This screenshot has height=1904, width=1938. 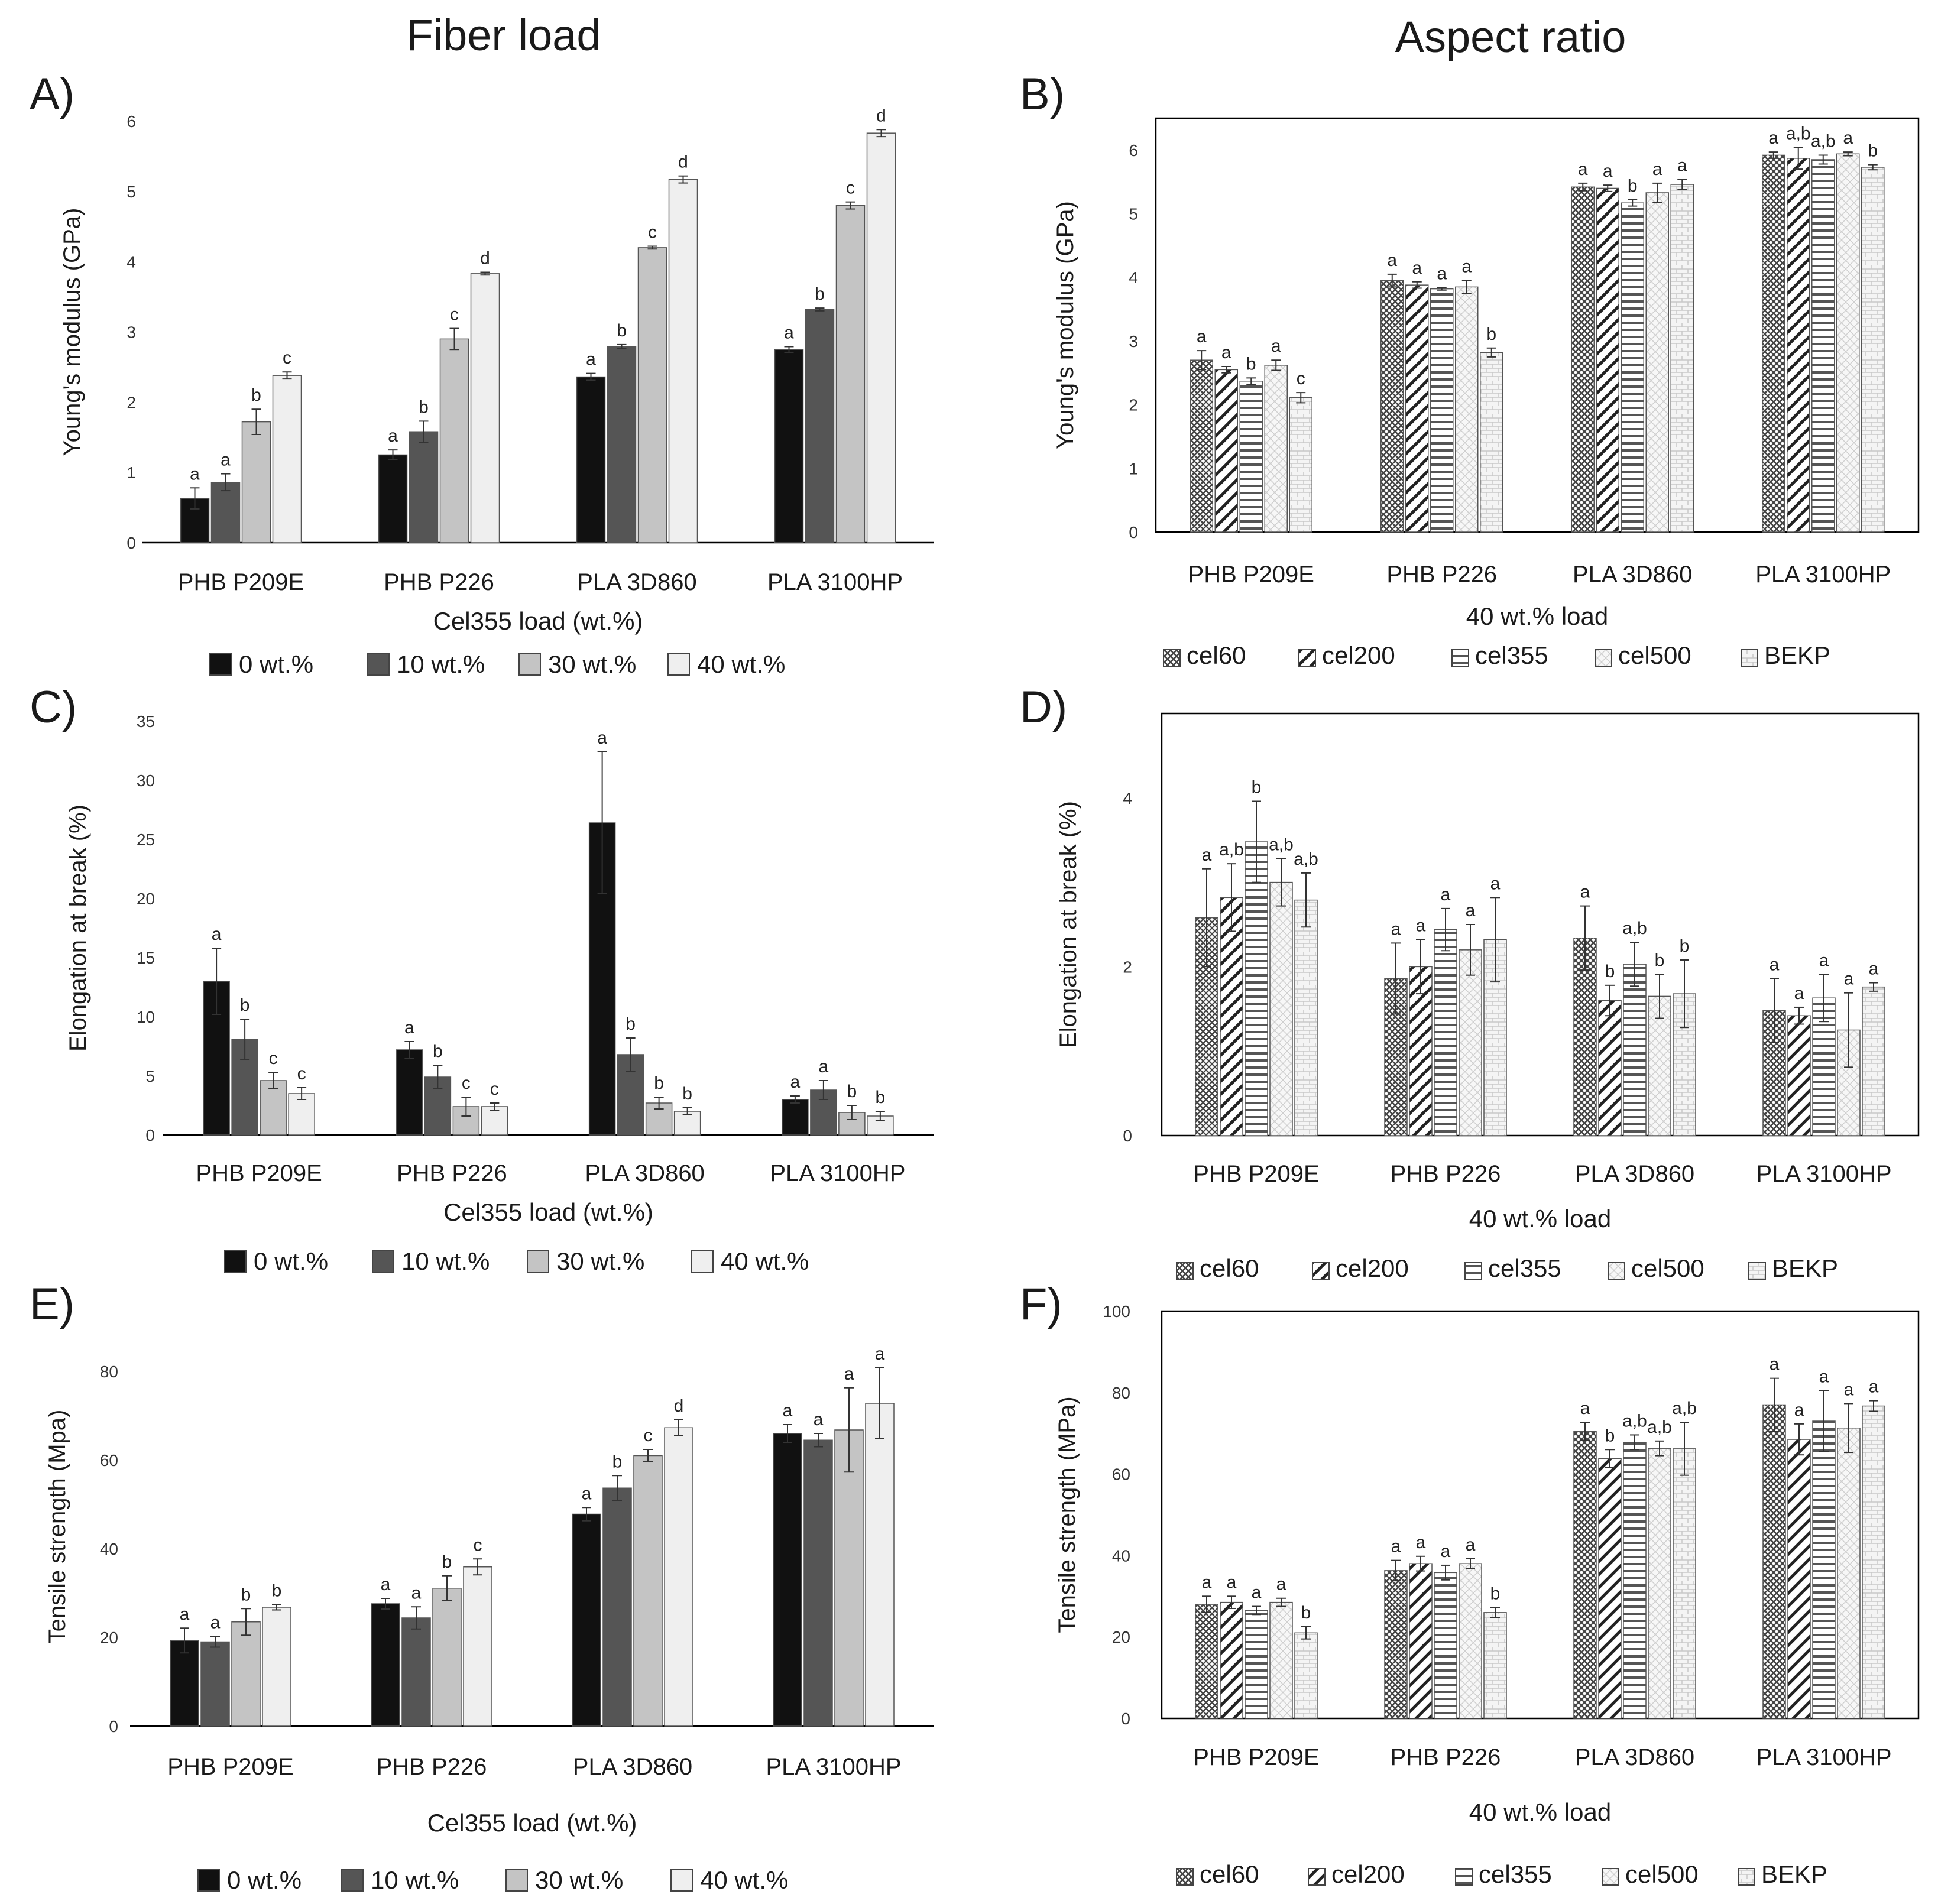 I want to click on legend-label: 40 wt.%, so click(x=765, y=1261).